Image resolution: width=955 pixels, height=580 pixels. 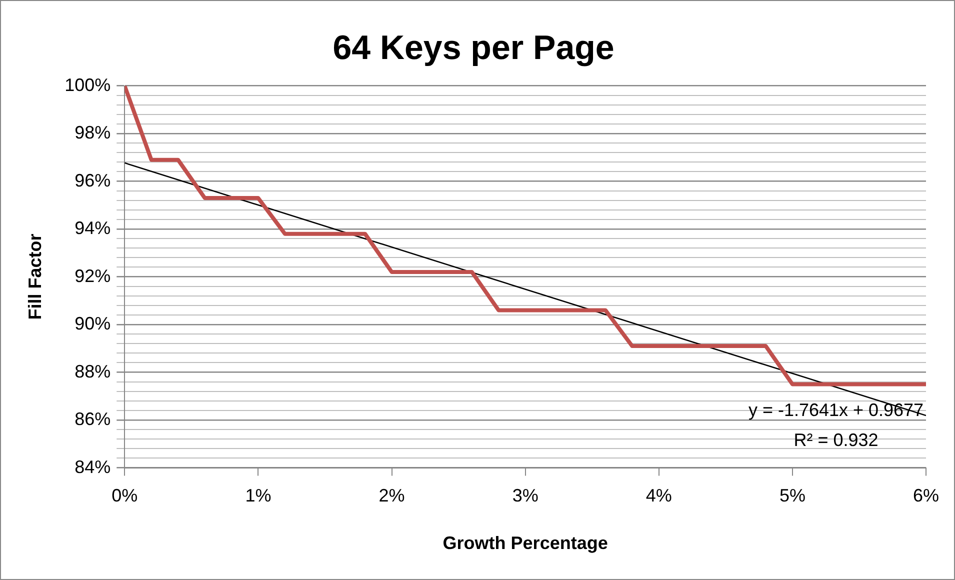 What do you see at coordinates (92, 132) in the screenshot?
I see `y-tick-label: 98%` at bounding box center [92, 132].